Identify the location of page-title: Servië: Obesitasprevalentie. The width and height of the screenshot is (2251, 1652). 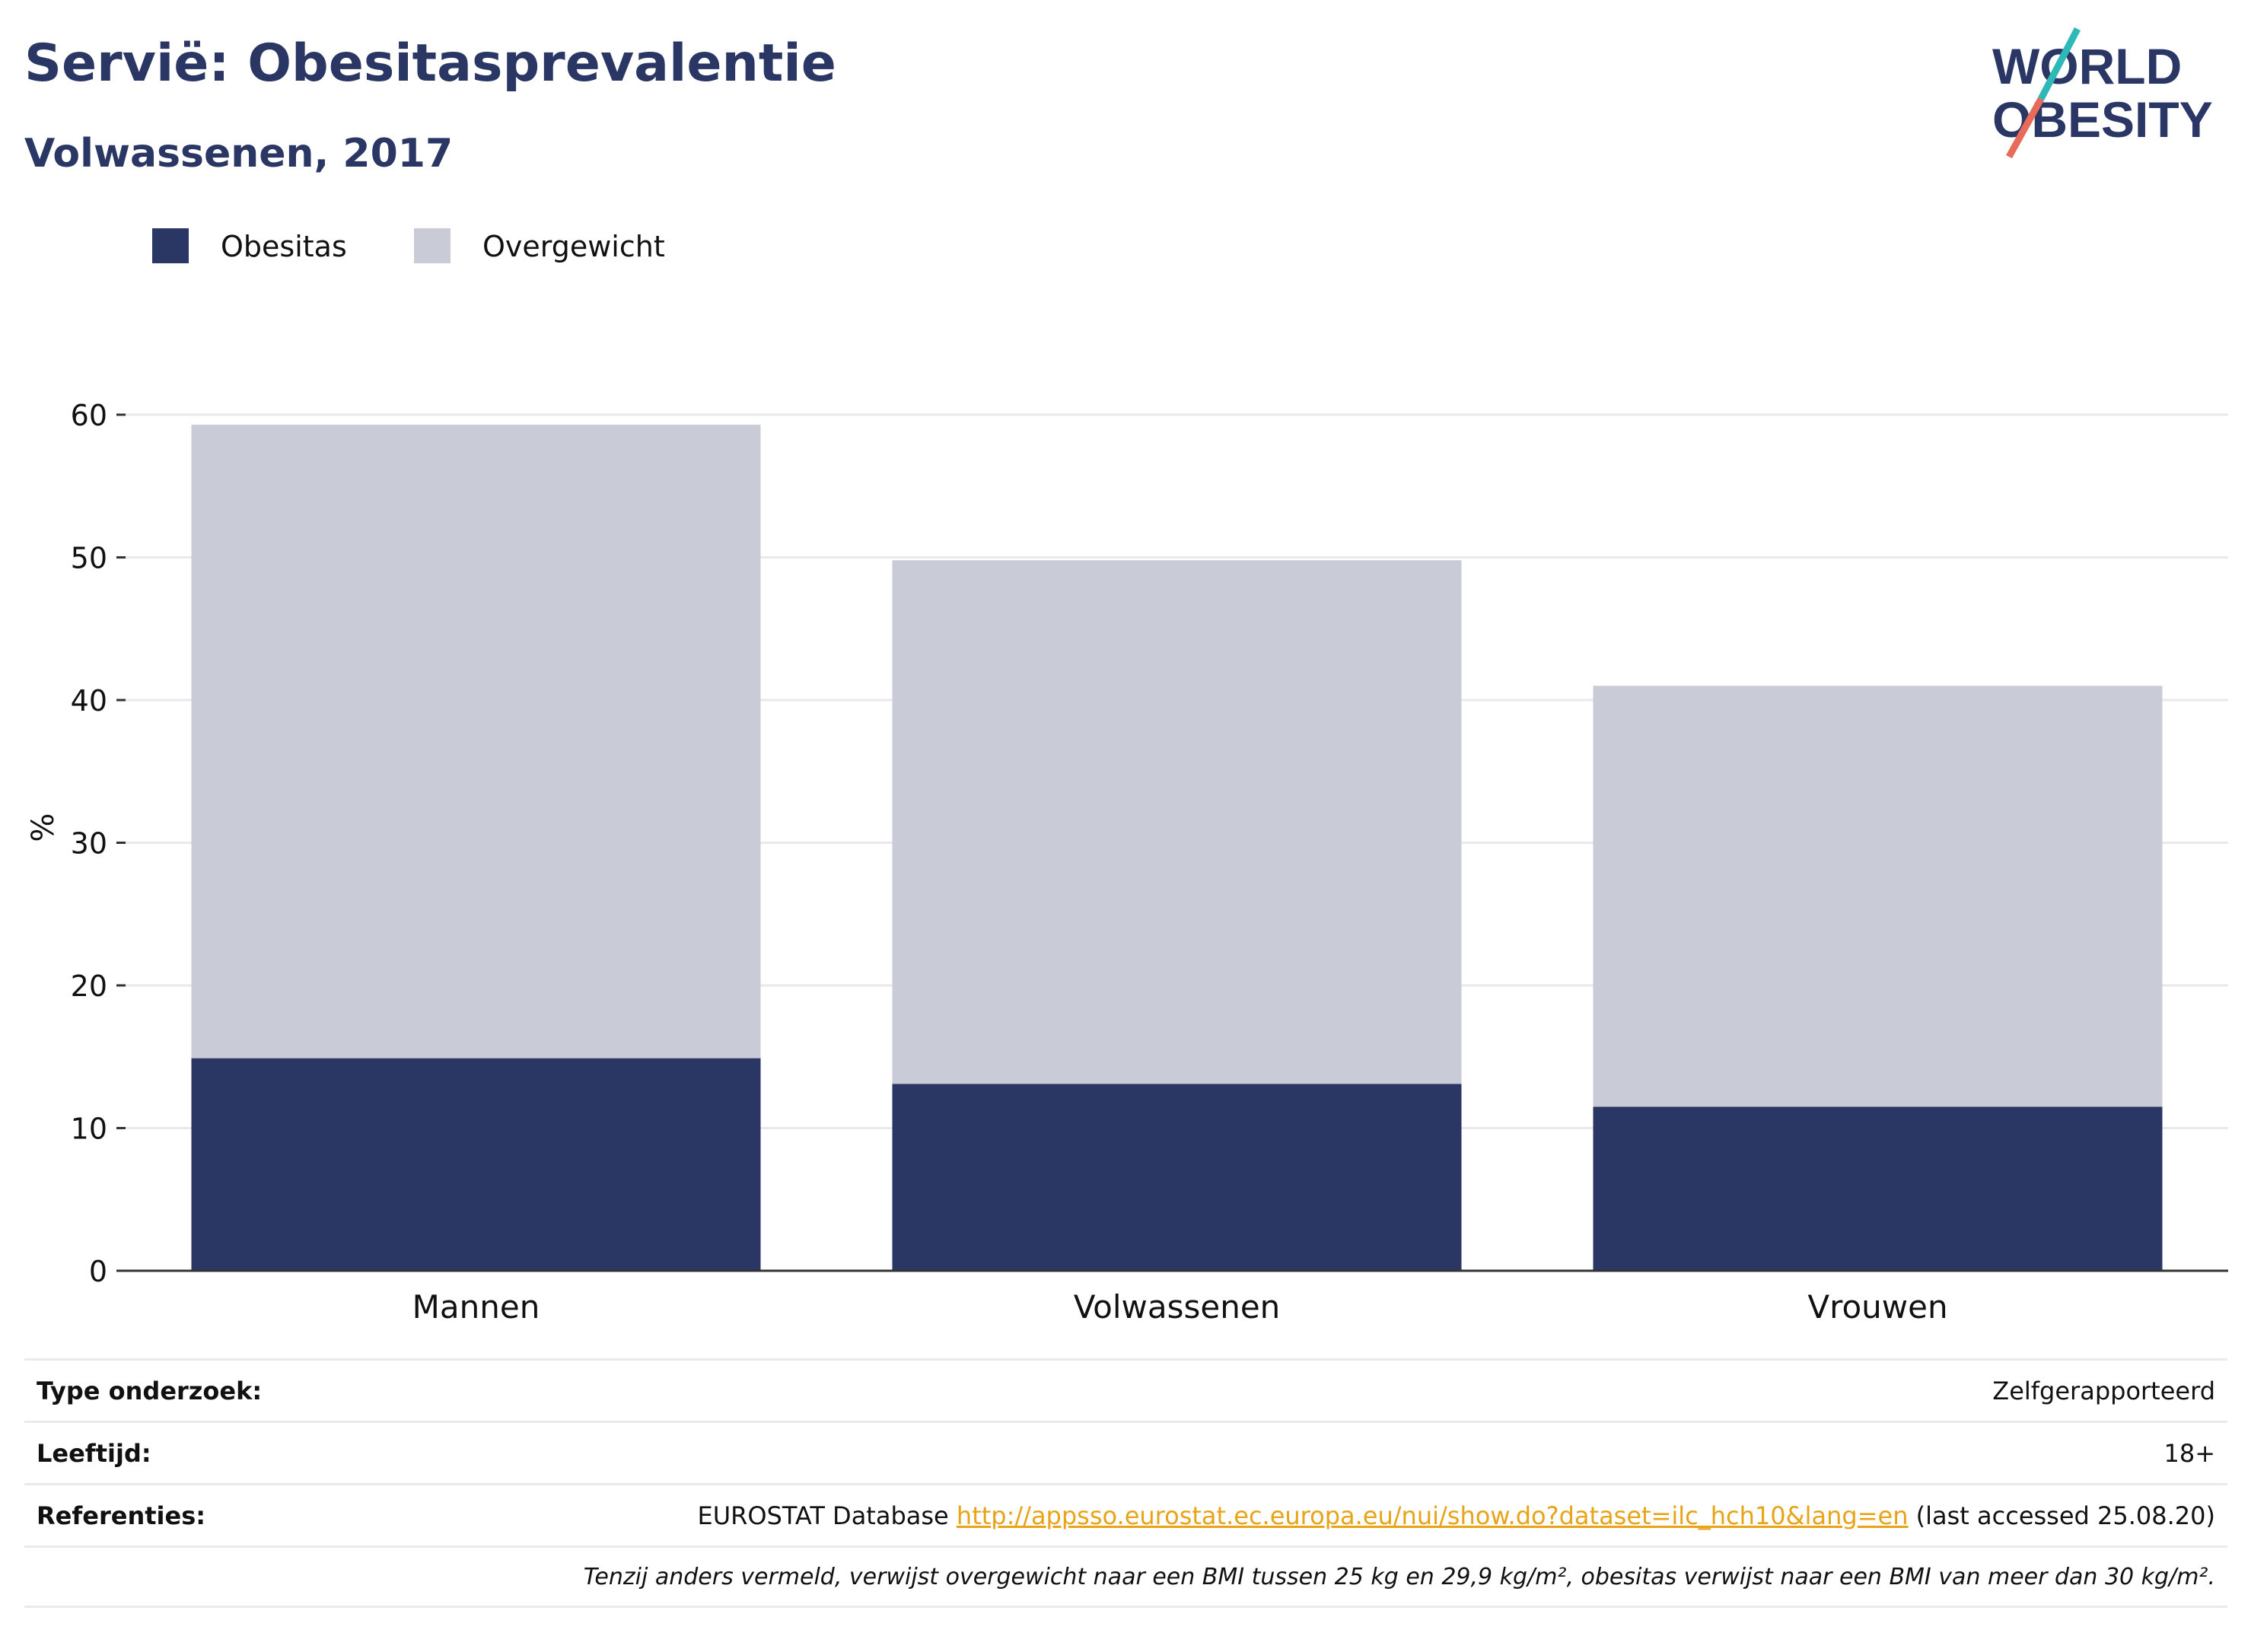
(430, 63).